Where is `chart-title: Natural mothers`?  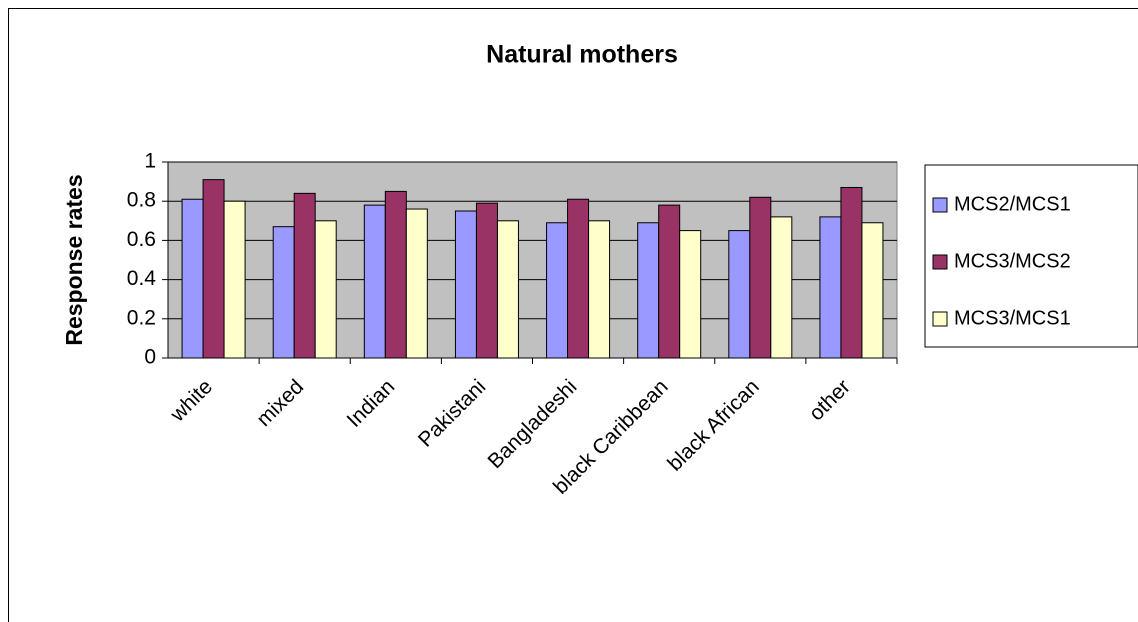 chart-title: Natural mothers is located at coordinates (582, 55).